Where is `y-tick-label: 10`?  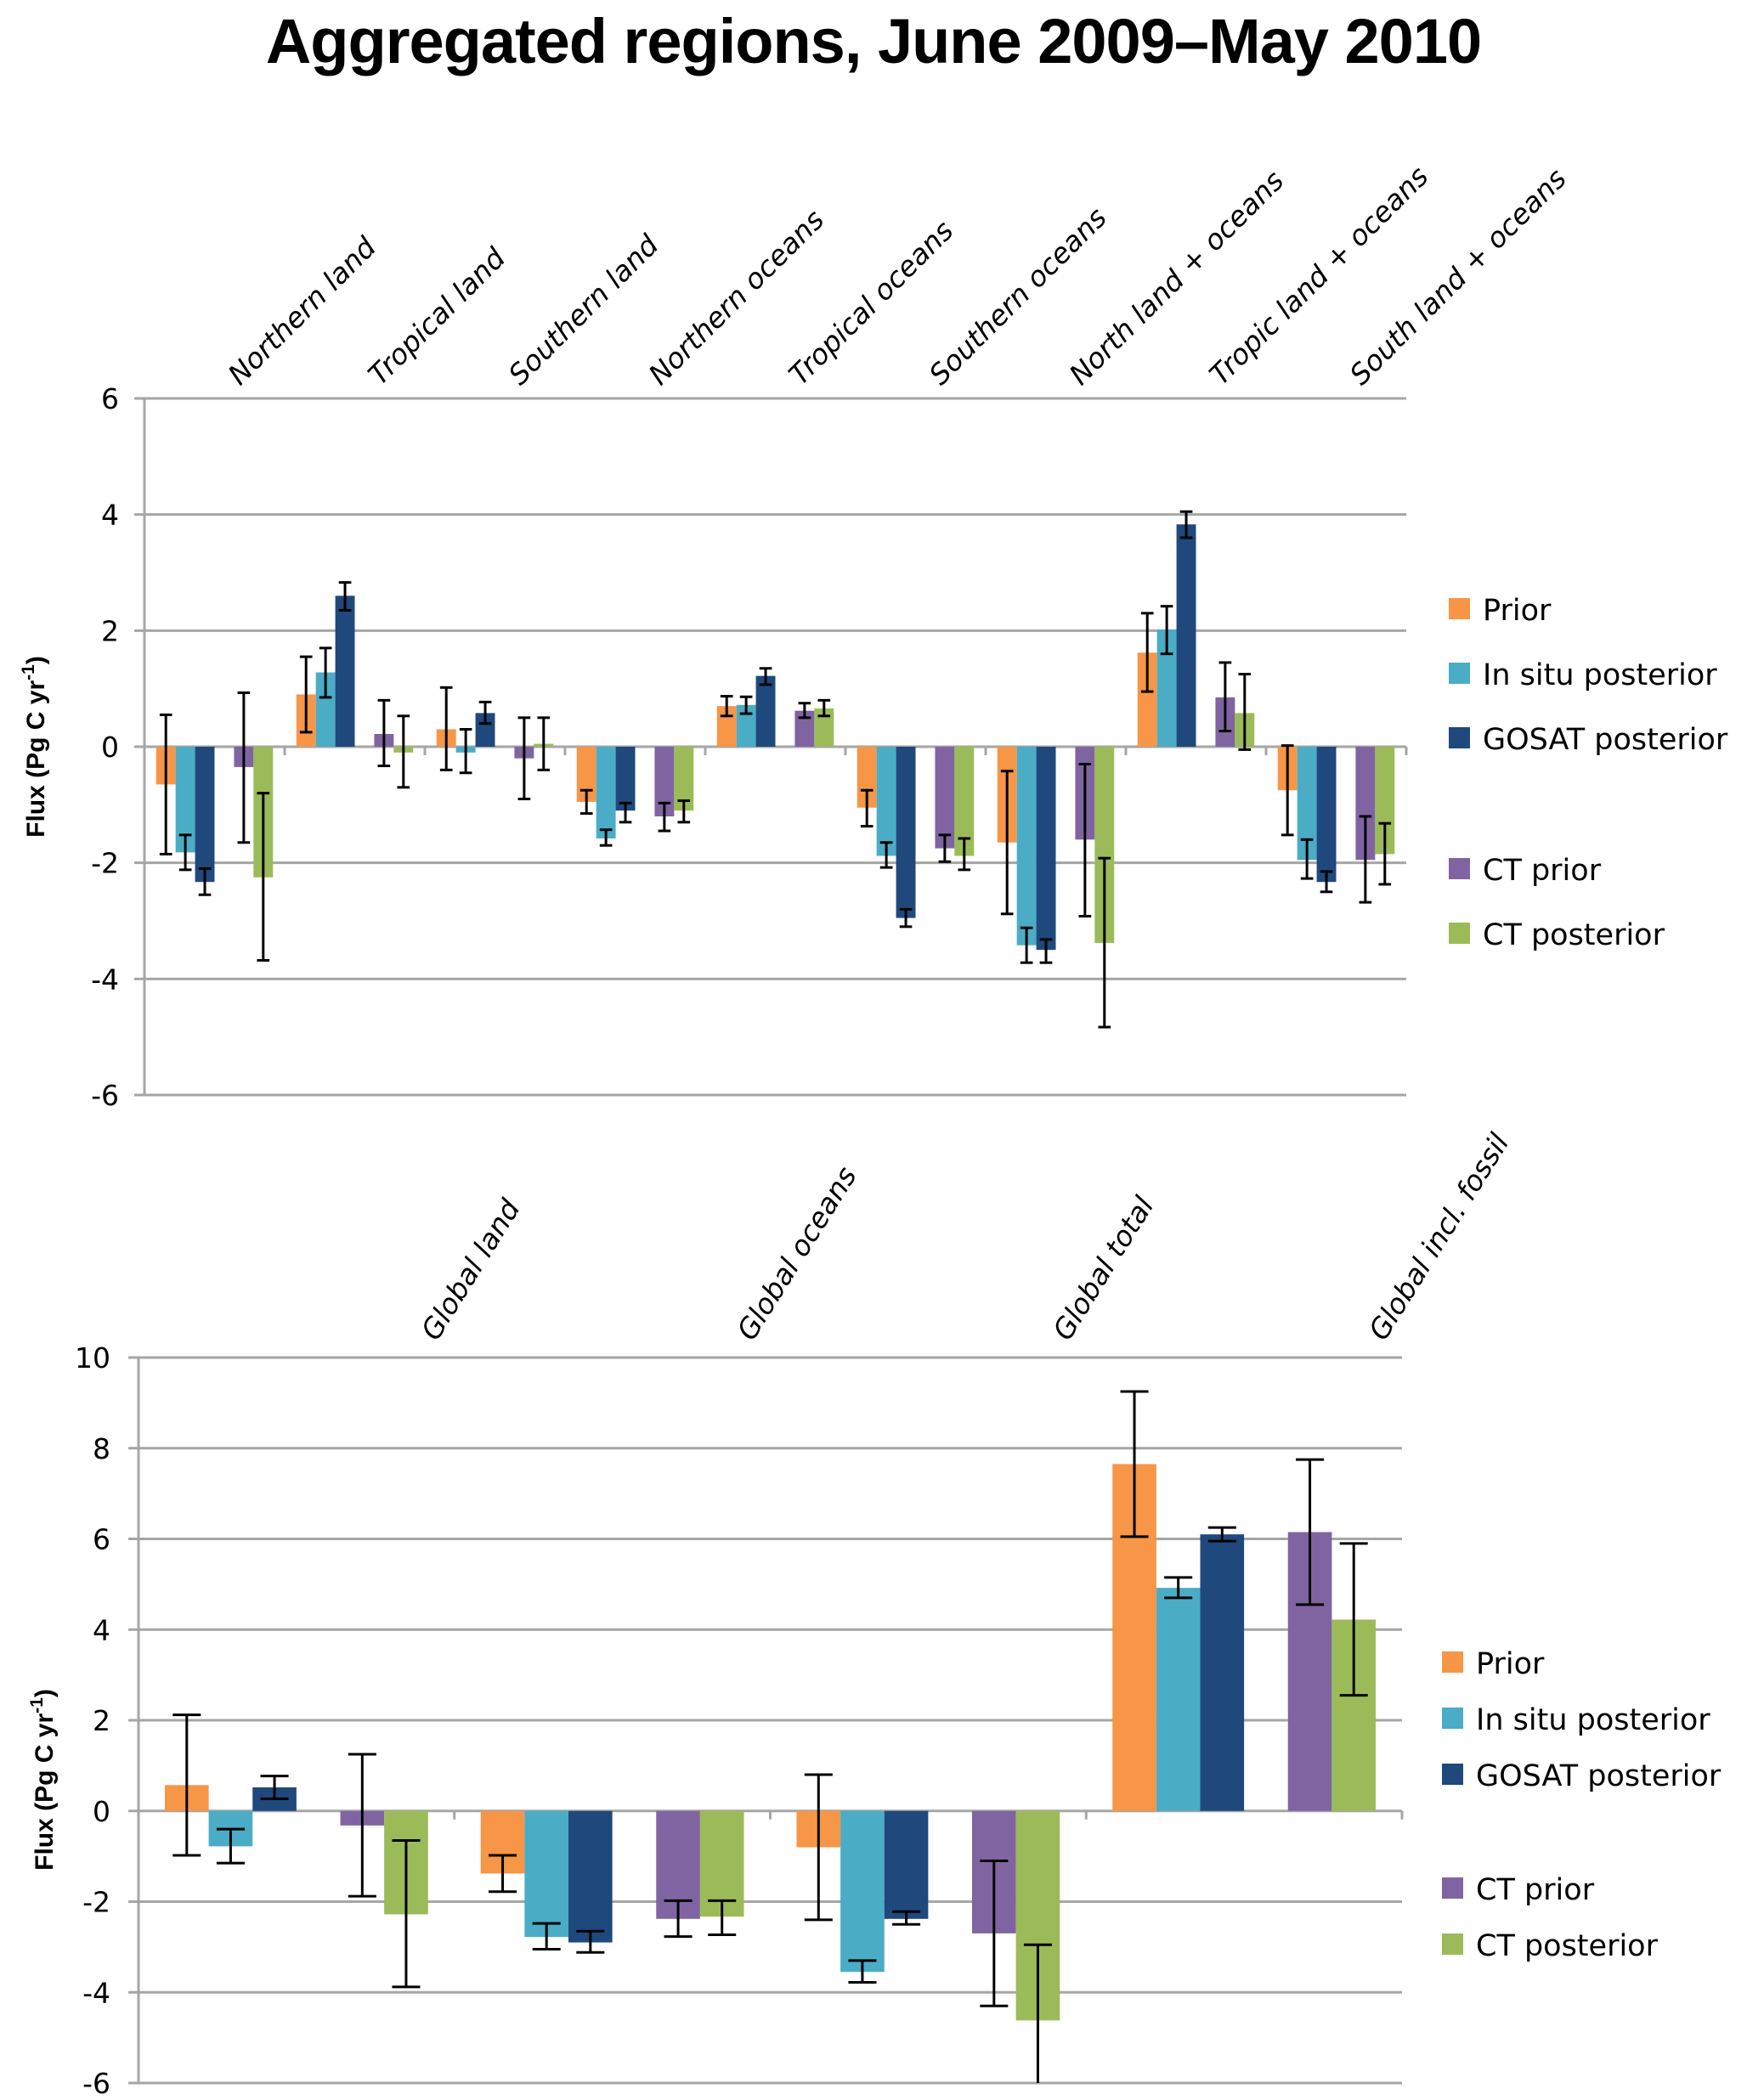 y-tick-label: 10 is located at coordinates (92, 1358).